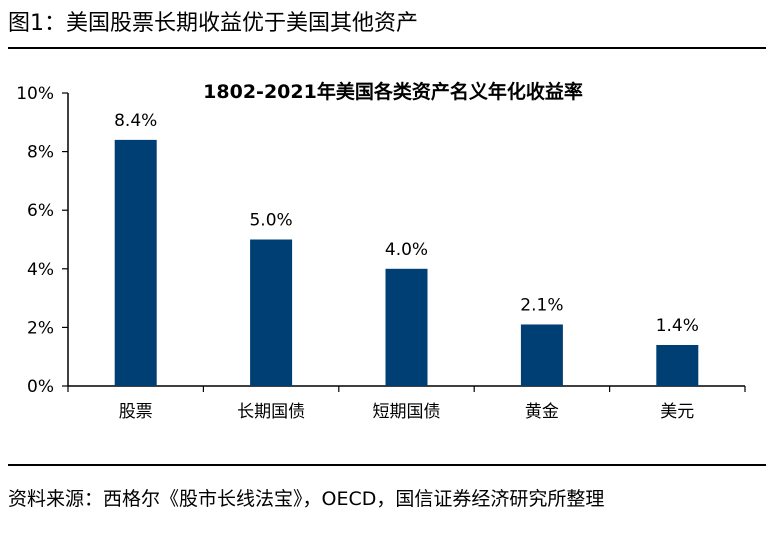 This screenshot has width=775, height=549. What do you see at coordinates (407, 412) in the screenshot?
I see `x-tick-label: 短期国债` at bounding box center [407, 412].